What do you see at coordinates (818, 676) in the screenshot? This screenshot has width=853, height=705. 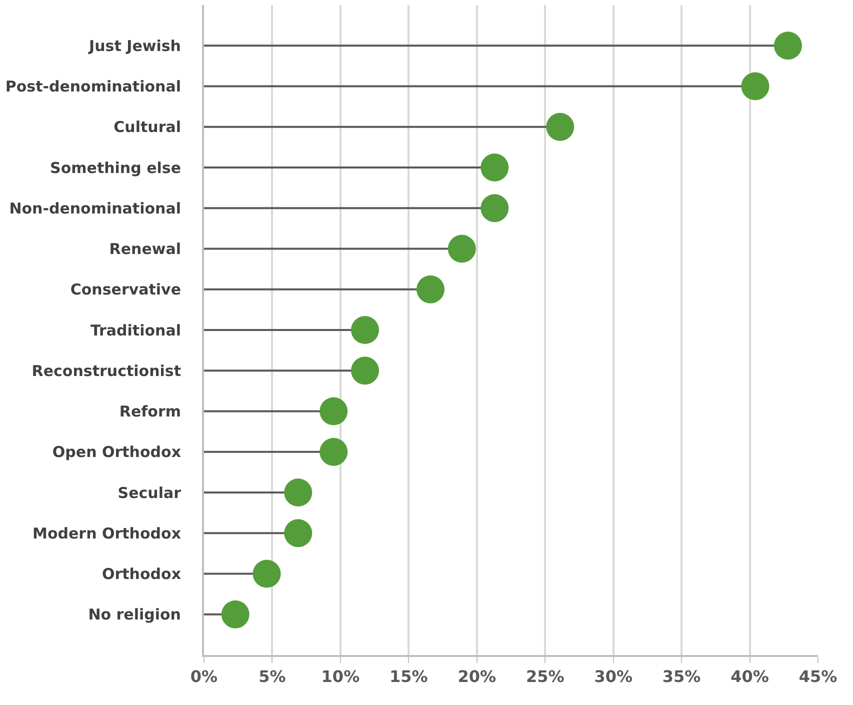 I see `x-tick-label: 45%` at bounding box center [818, 676].